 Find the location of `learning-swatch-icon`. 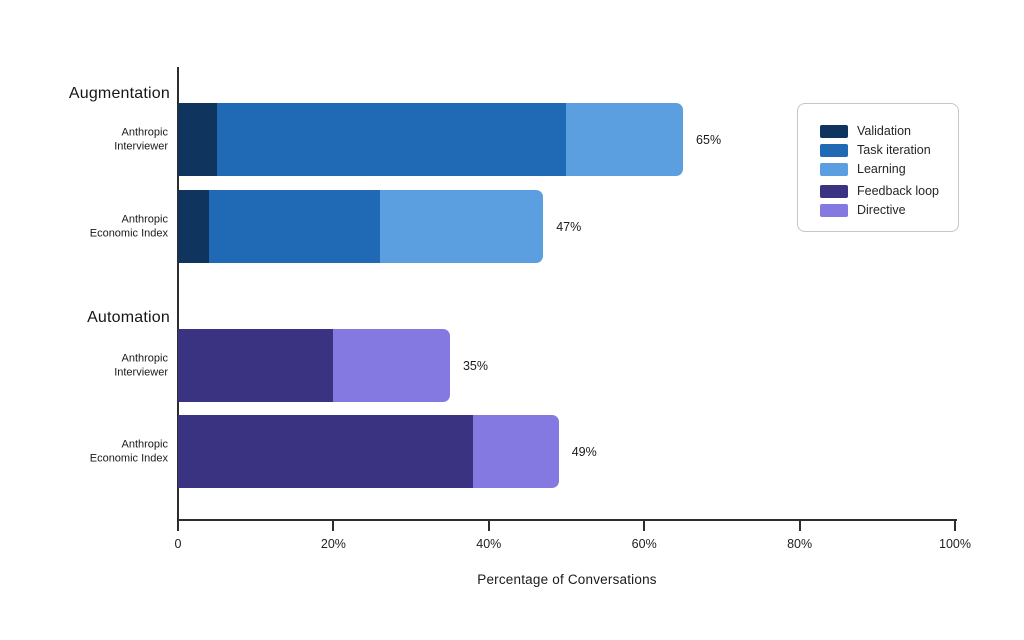

learning-swatch-icon is located at coordinates (834, 169).